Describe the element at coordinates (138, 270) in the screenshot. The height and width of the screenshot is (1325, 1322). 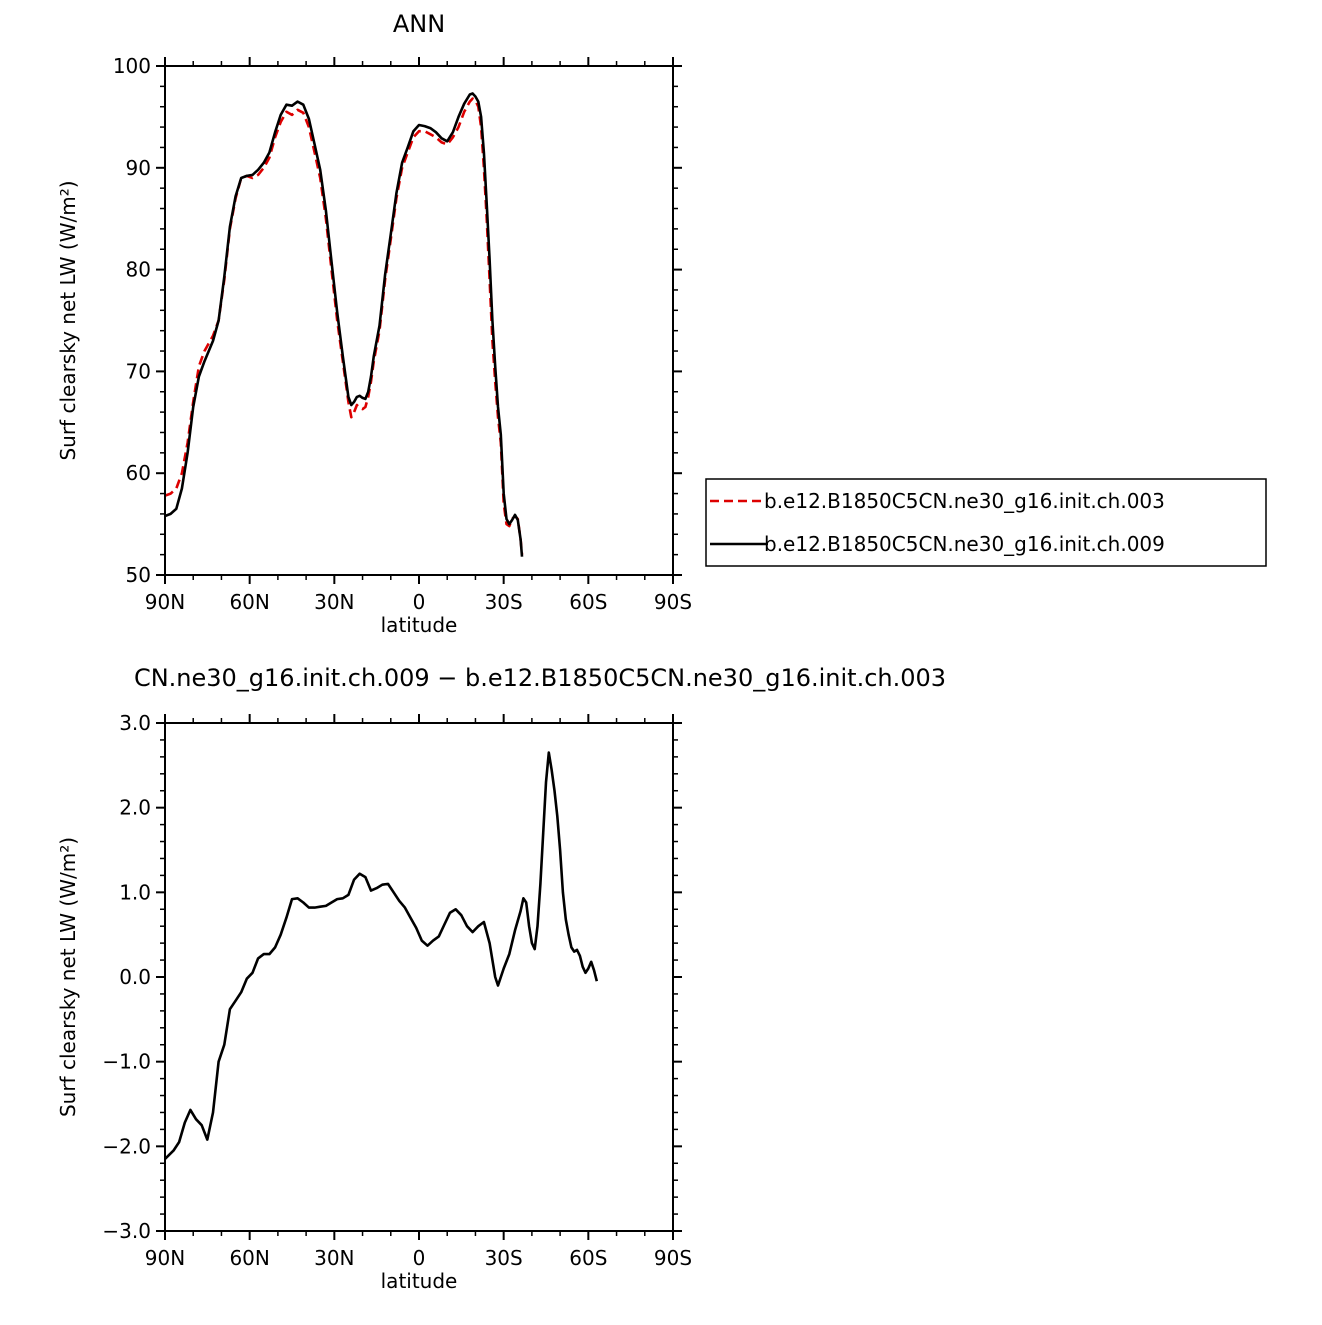
I see `y-tick-label: 80` at that location.